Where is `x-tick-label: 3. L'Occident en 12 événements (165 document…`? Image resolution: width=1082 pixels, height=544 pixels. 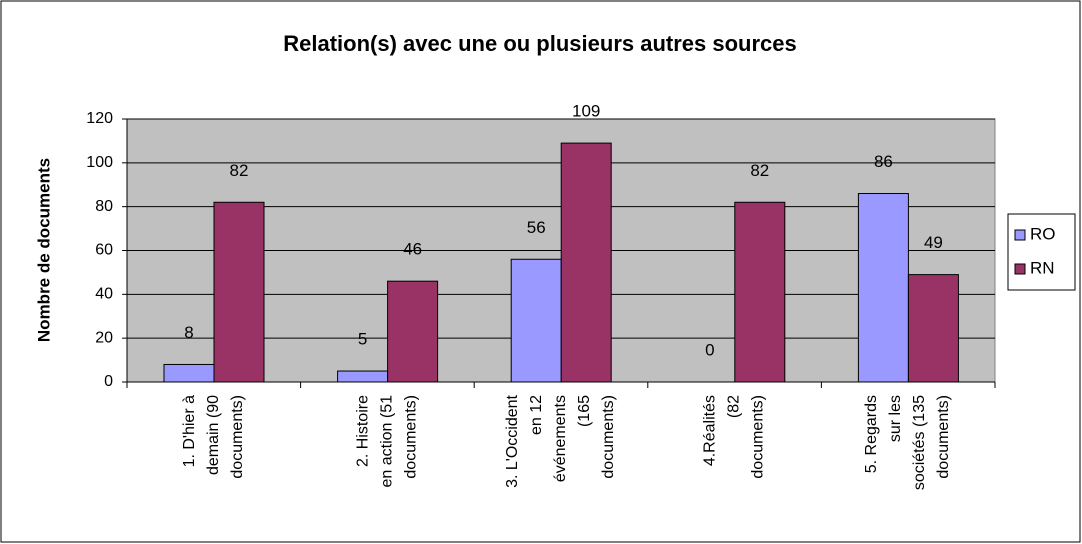 x-tick-label: 3. L'Occident en 12 événements (165 document… is located at coordinates (560, 440).